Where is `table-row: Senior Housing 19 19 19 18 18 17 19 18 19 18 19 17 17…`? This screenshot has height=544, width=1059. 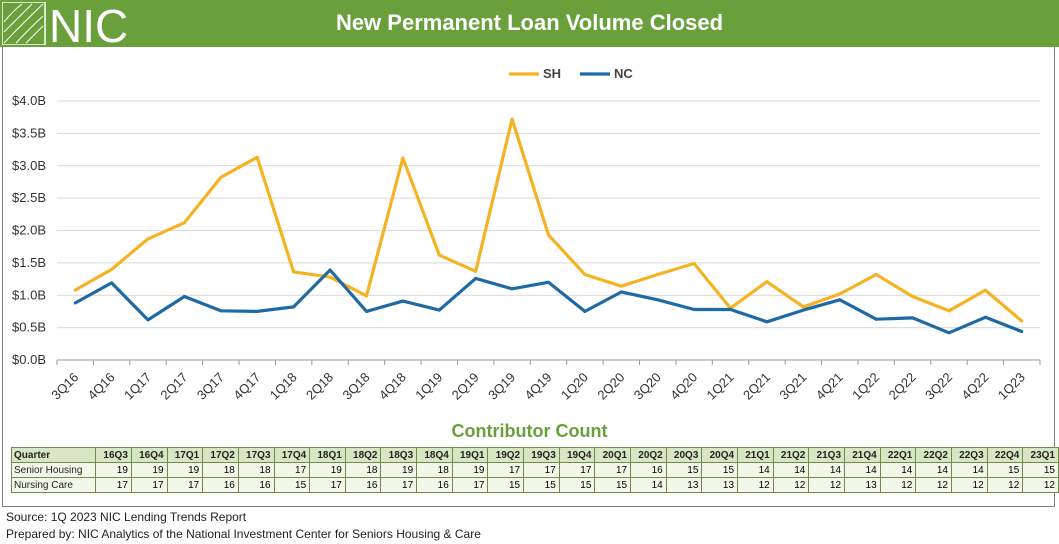
table-row: Senior Housing 19 19 19 18 18 17 19 18 19 18 19 17 17… is located at coordinates (534, 470).